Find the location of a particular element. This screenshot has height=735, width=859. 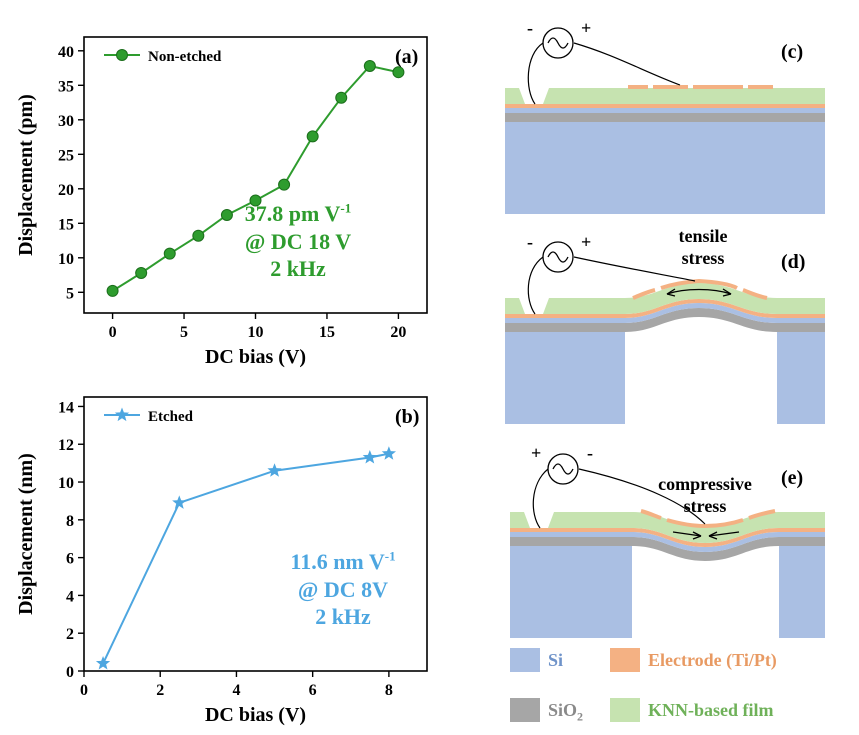

legend-label-si: Si is located at coordinates (556, 660).